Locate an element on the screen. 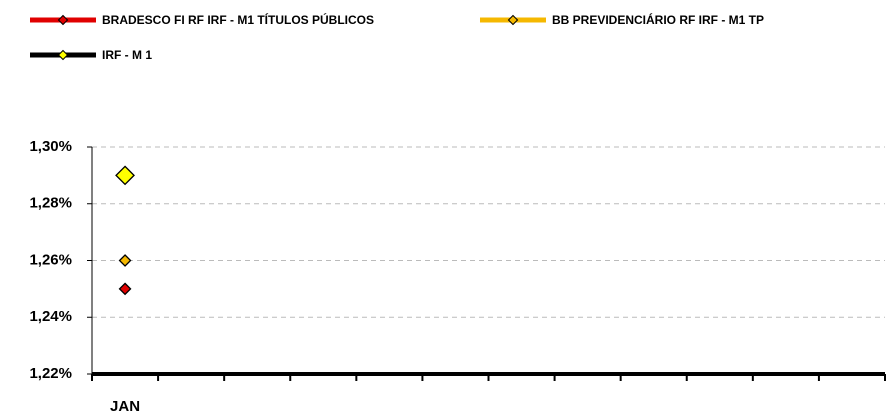  legend-label: IRF - M 1 is located at coordinates (127, 55).